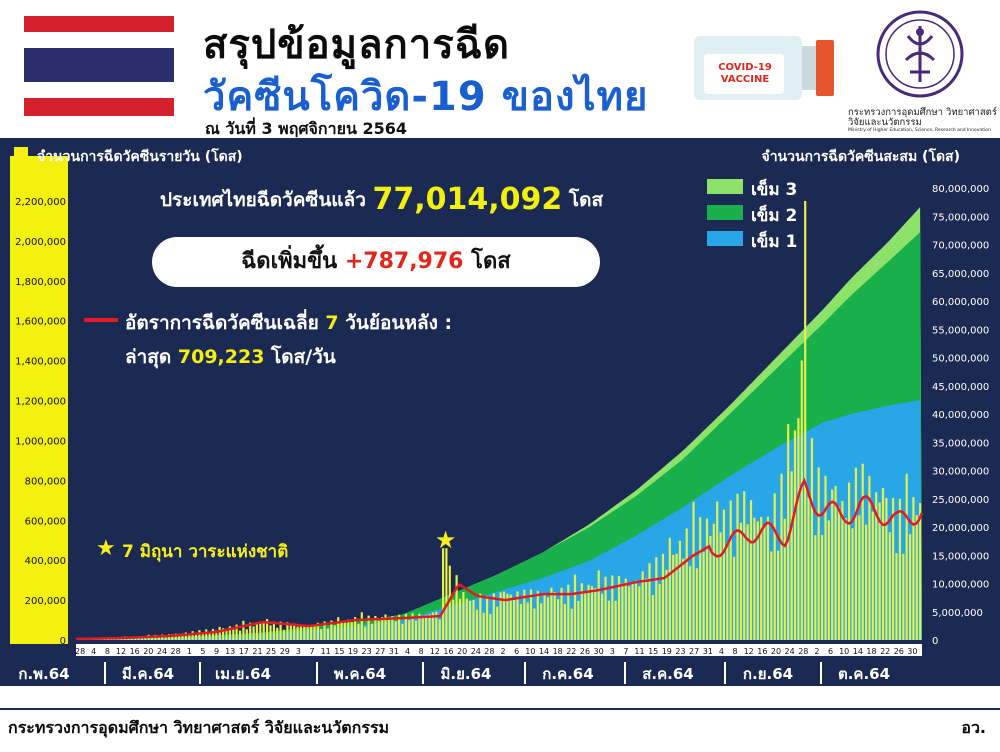  What do you see at coordinates (860, 157) in the screenshot?
I see `right-axis-title: จำนวนการฉีดวัคซีนสะสม (โดส)` at bounding box center [860, 157].